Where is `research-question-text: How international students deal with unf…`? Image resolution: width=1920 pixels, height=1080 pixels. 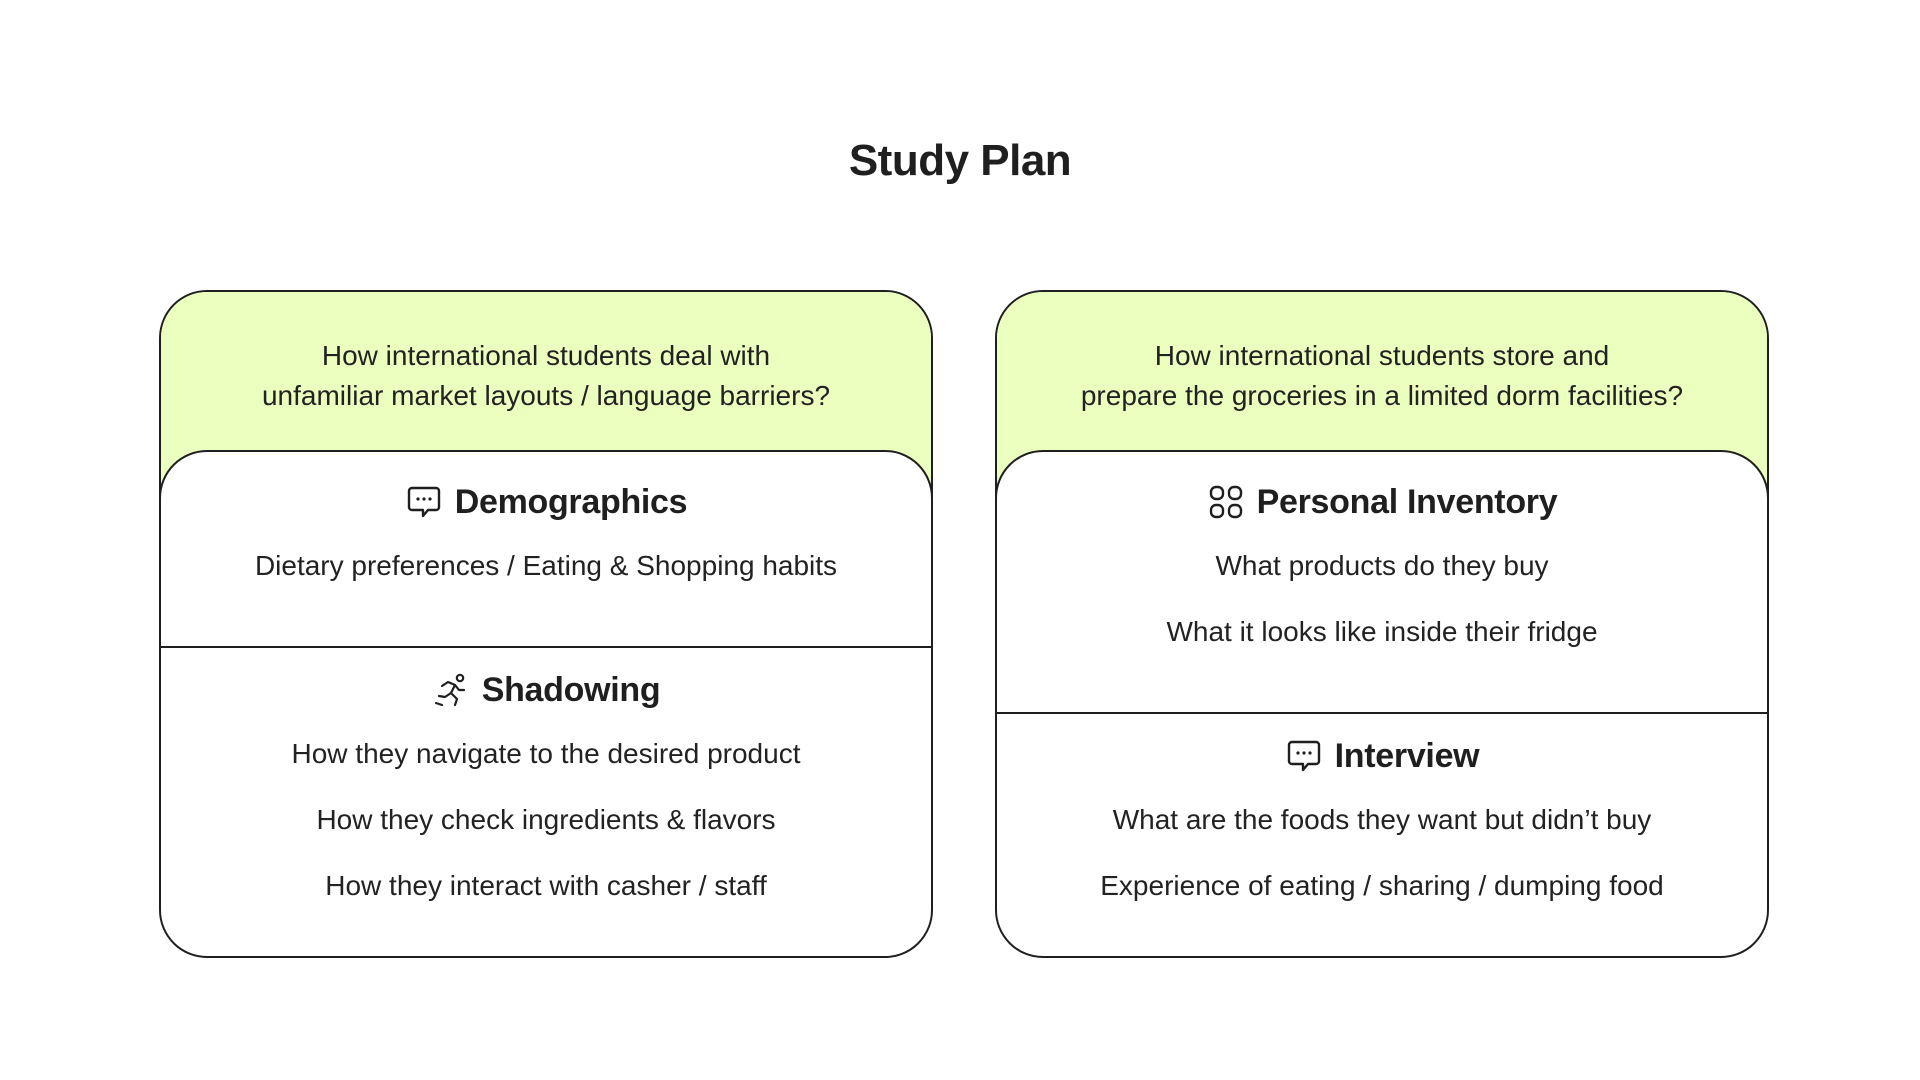
research-question-text: How international students deal with unf… is located at coordinates (546, 375).